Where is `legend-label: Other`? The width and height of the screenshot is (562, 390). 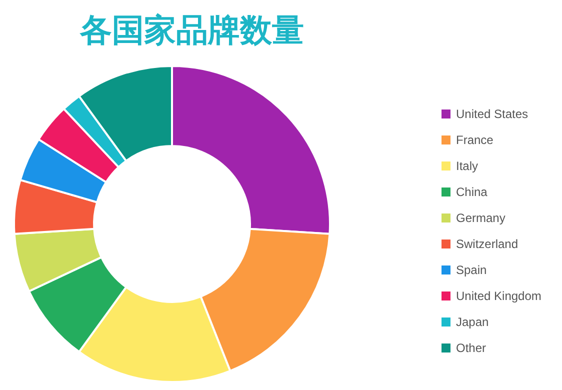 legend-label: Other is located at coordinates (471, 348).